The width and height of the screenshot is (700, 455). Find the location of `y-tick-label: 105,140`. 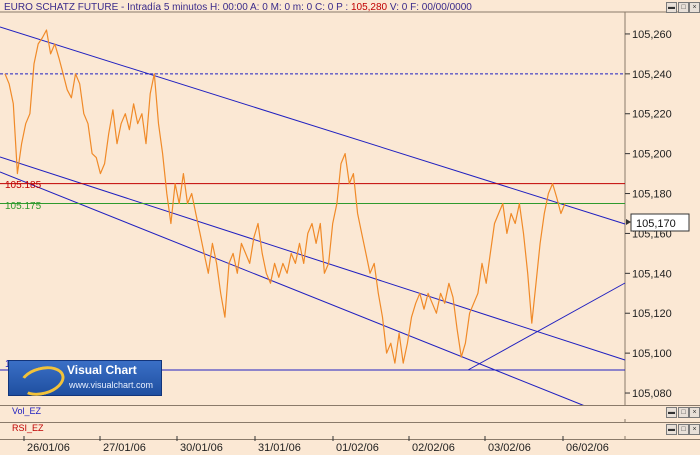

y-tick-label: 105,140 is located at coordinates (652, 274).